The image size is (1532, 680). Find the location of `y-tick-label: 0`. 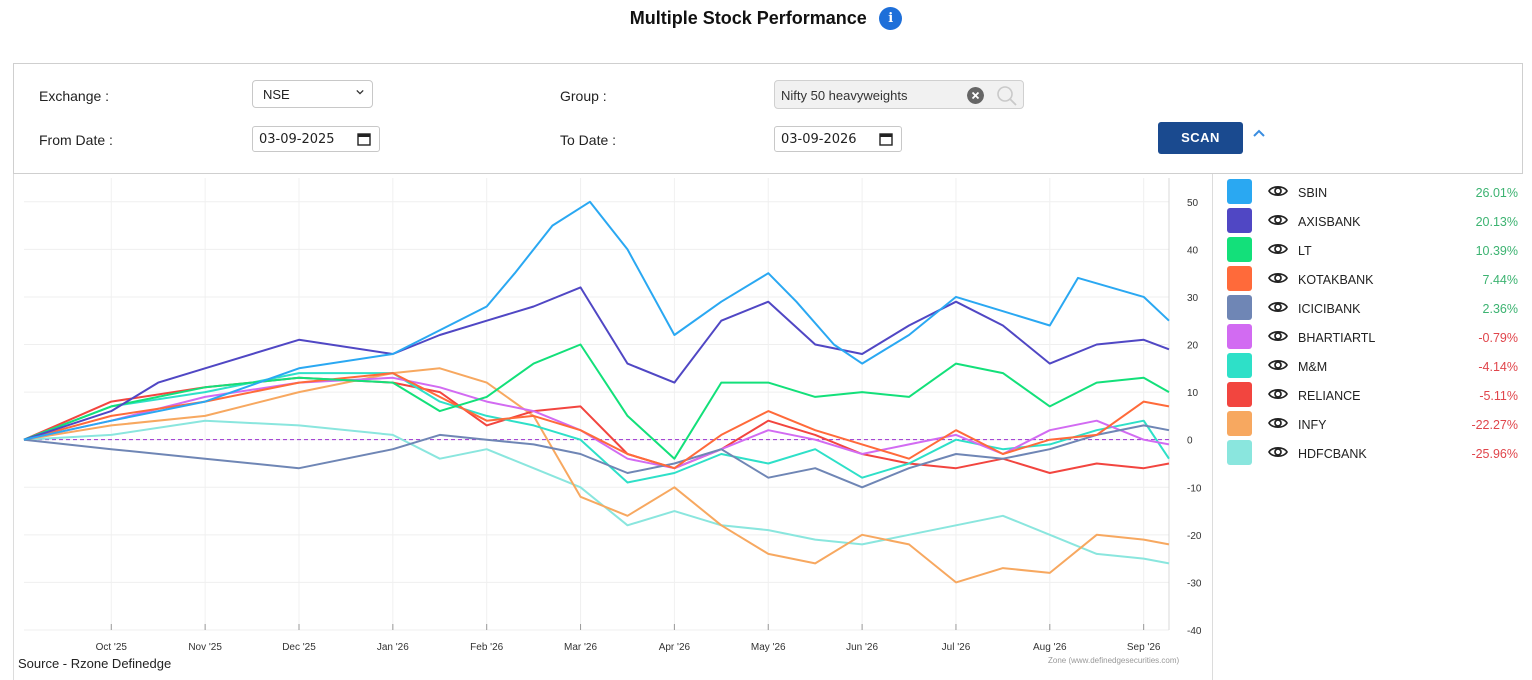

y-tick-label: 0 is located at coordinates (1190, 441).